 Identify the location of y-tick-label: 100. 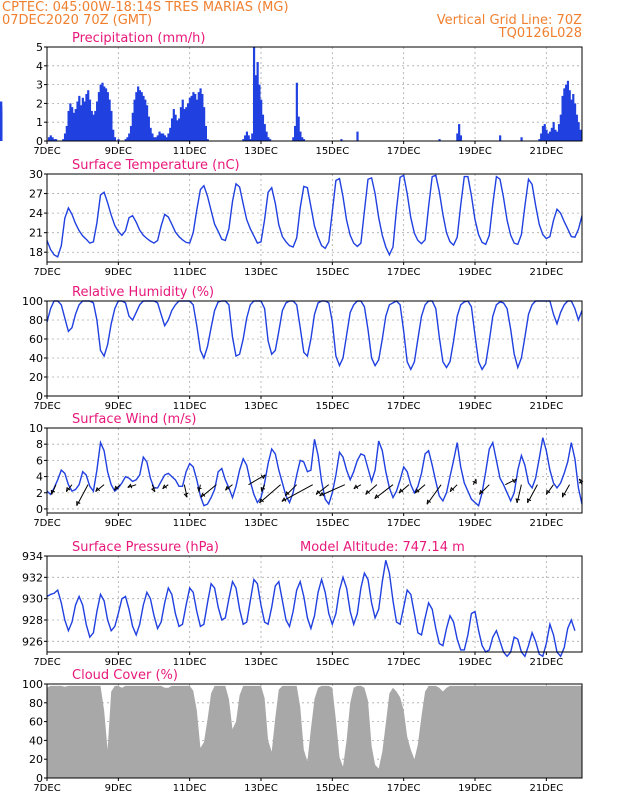
(32, 684).